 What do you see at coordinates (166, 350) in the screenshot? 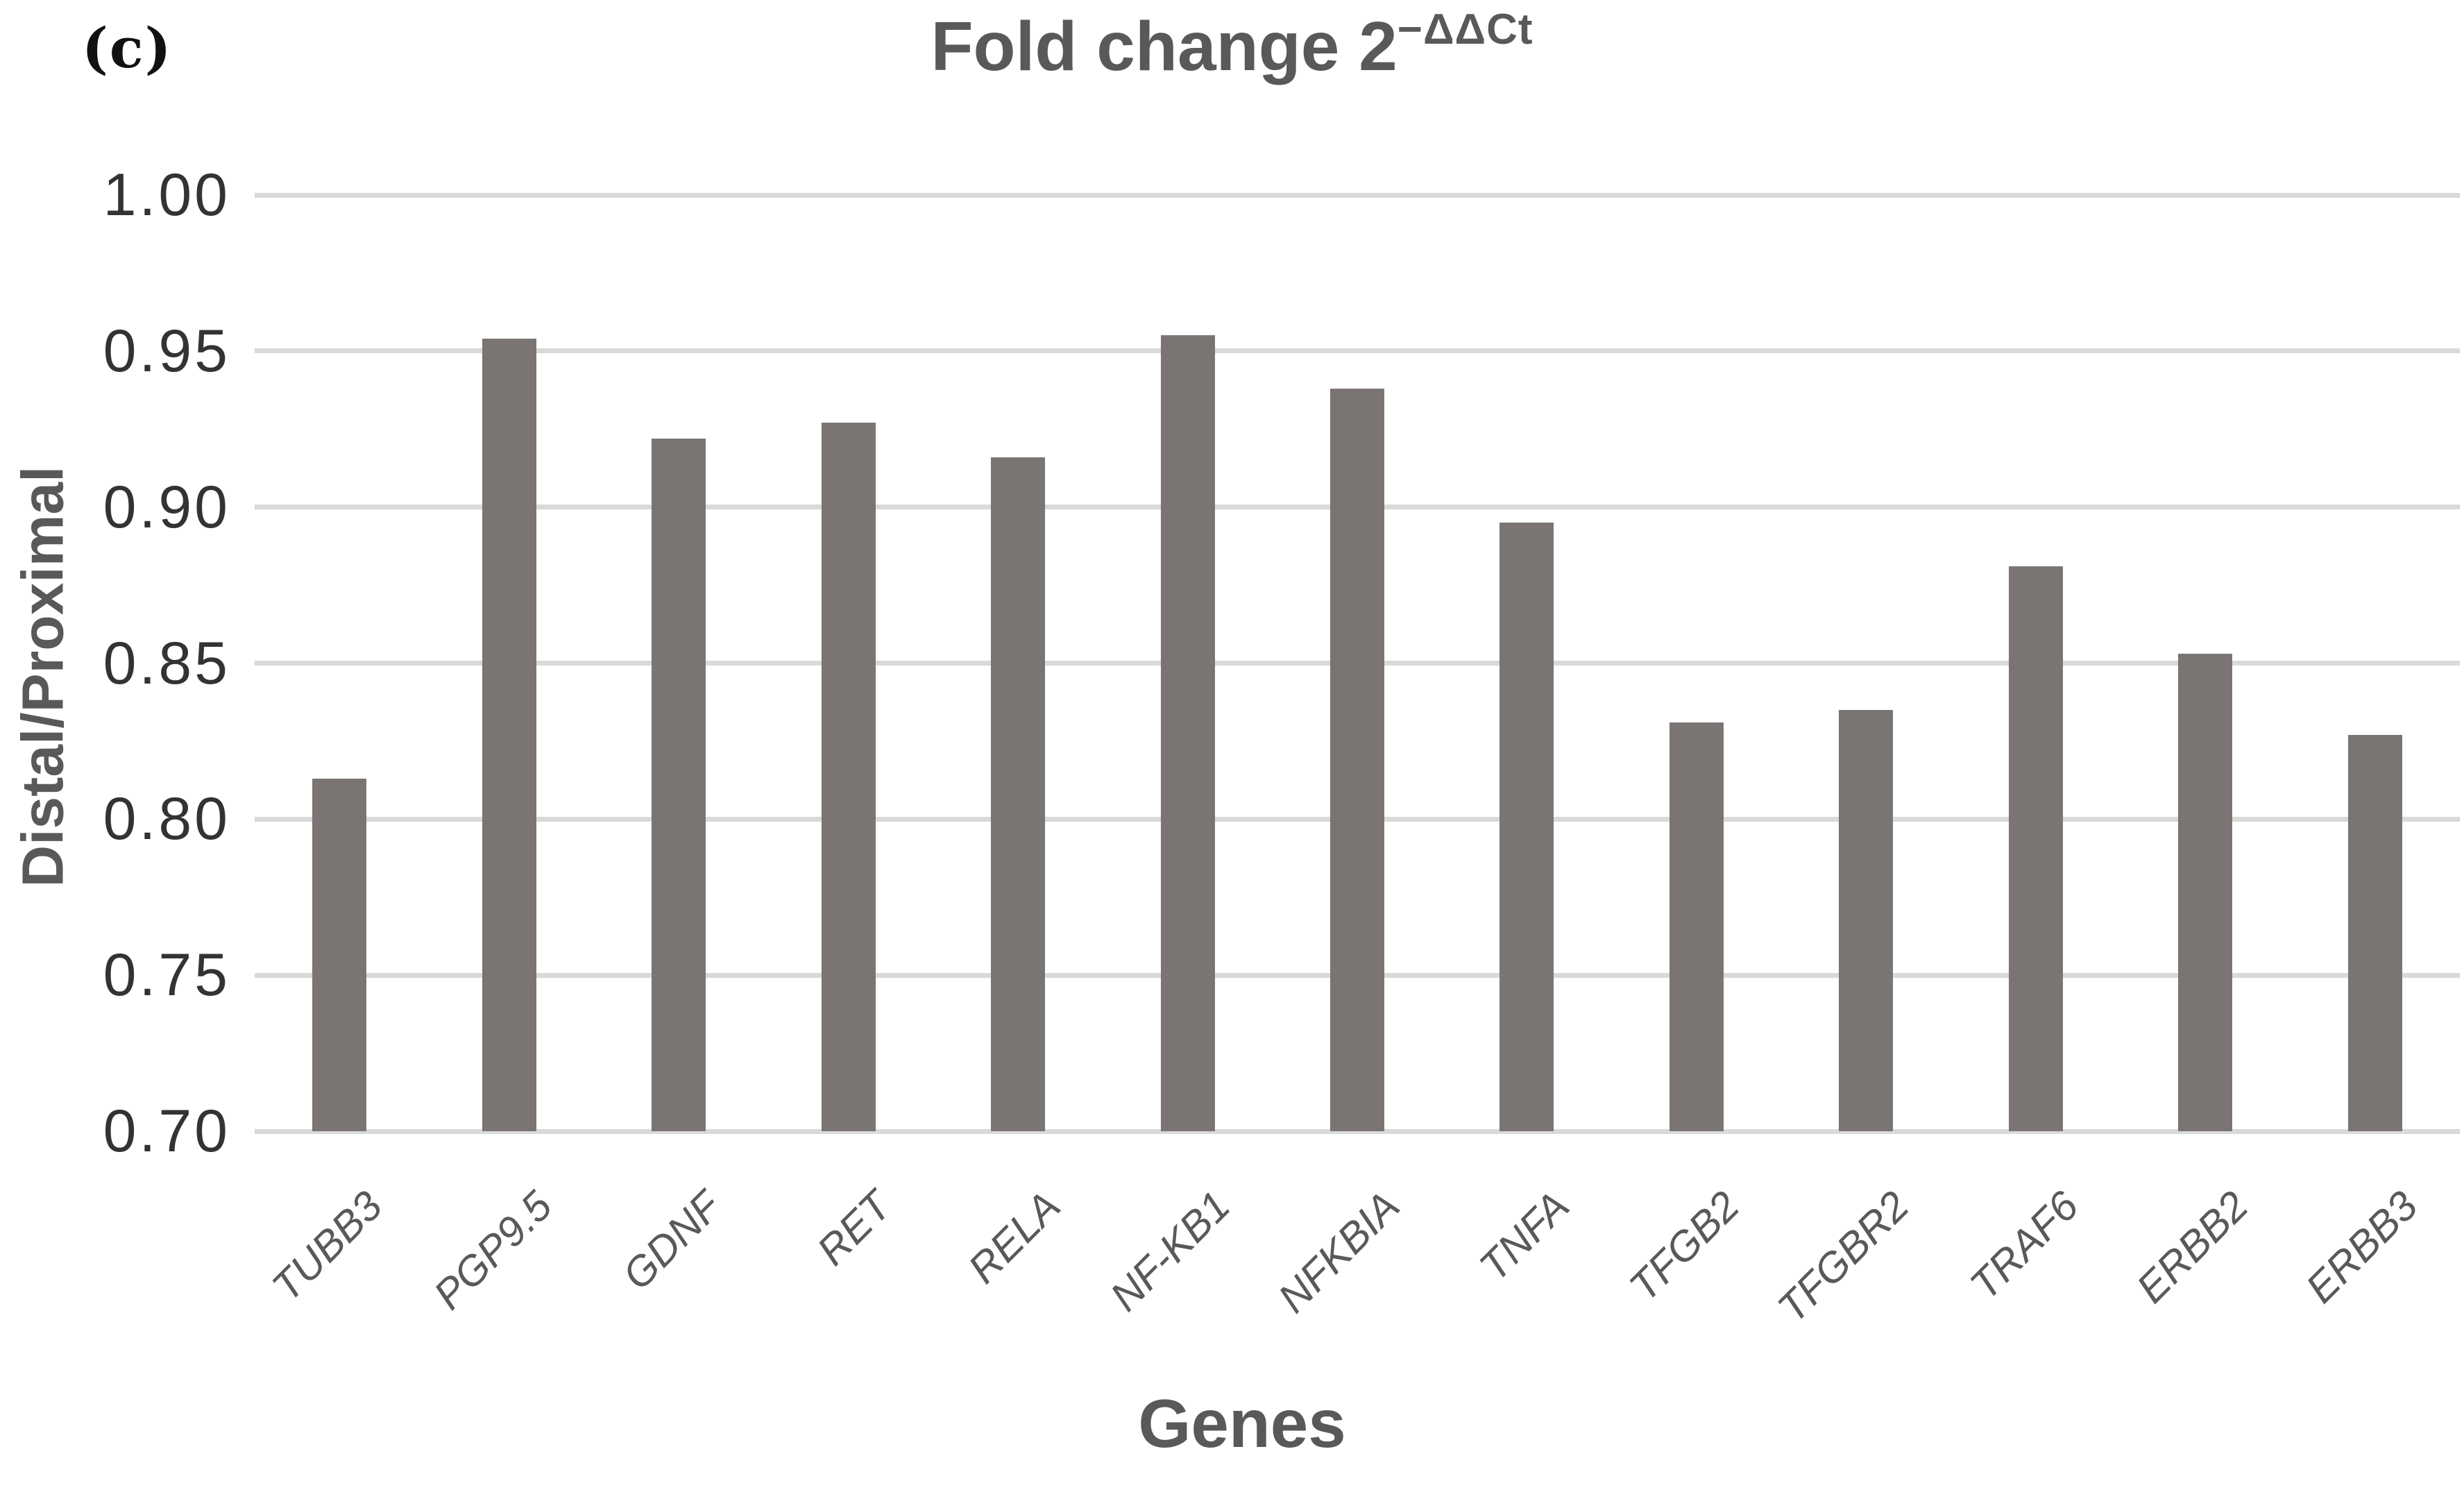
I see `y-tick-label: 0.95` at bounding box center [166, 350].